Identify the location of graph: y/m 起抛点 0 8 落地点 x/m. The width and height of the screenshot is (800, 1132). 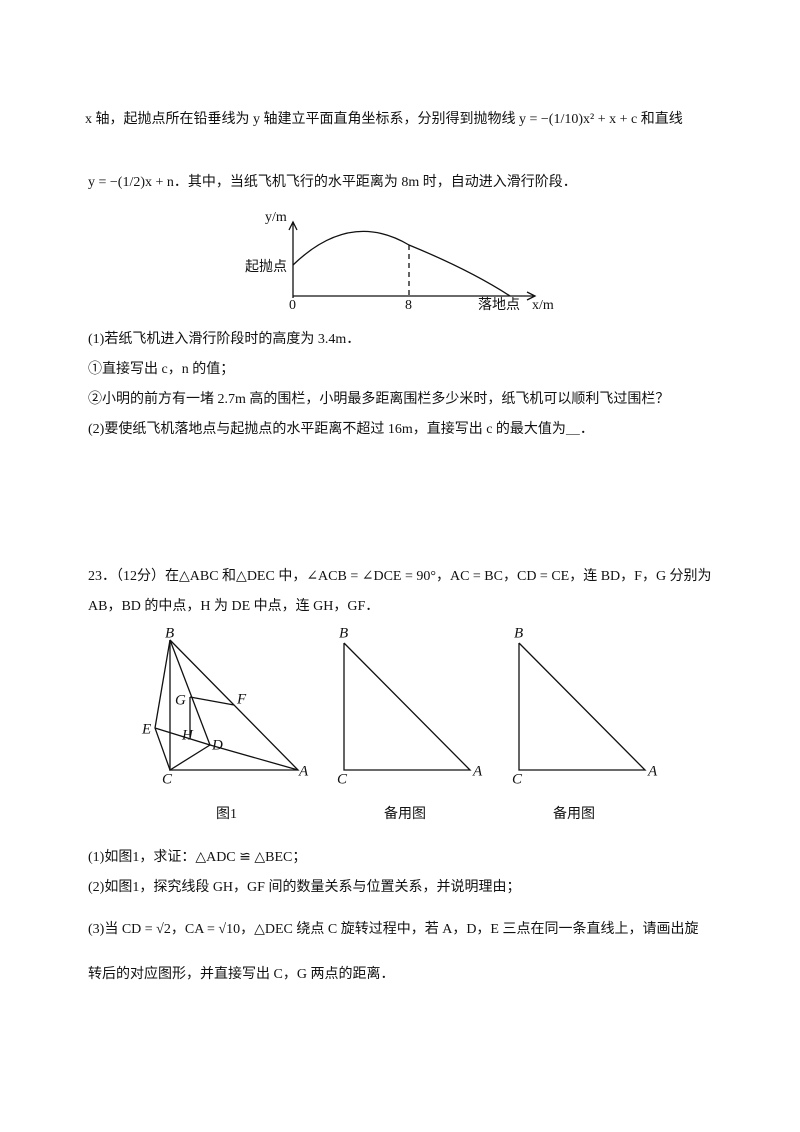
(399, 261).